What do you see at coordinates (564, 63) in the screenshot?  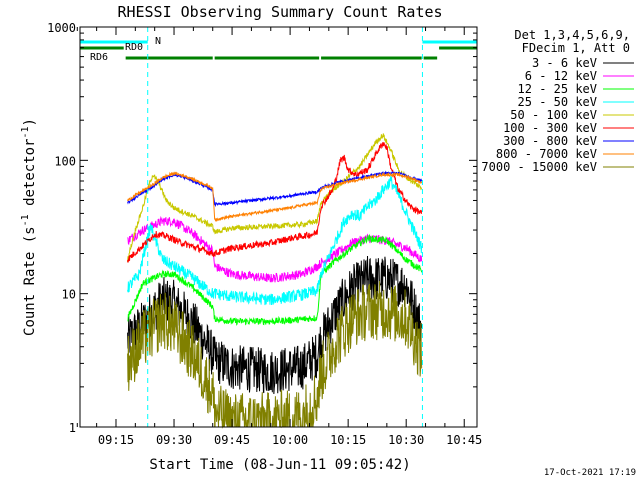 I see `legend-entry-label: 3 - 6 keV` at bounding box center [564, 63].